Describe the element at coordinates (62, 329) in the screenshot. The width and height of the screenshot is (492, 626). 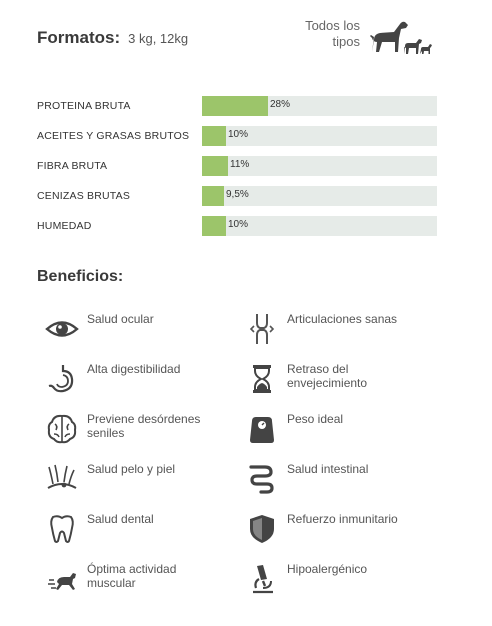
I see `eye-icon` at that location.